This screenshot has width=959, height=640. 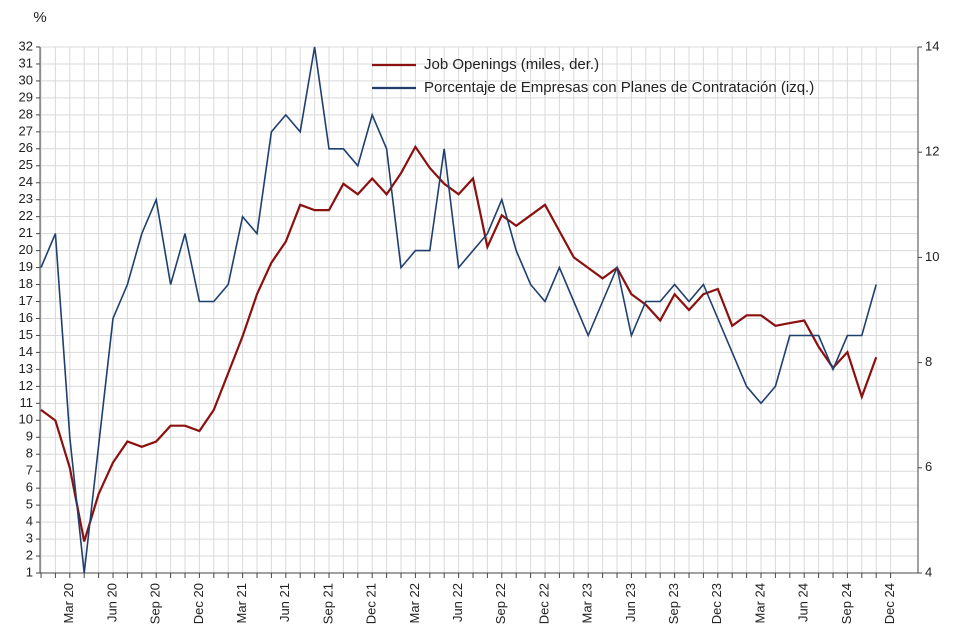 What do you see at coordinates (284, 602) in the screenshot?
I see `x-tick-label: Jun 21` at bounding box center [284, 602].